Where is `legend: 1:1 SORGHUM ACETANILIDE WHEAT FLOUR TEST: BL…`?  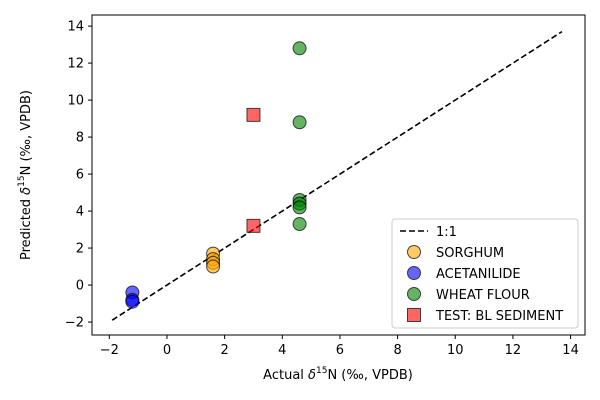 legend: 1:1 SORGHUM ACETANILIDE WHEAT FLOUR TEST: BL… is located at coordinates (485, 273).